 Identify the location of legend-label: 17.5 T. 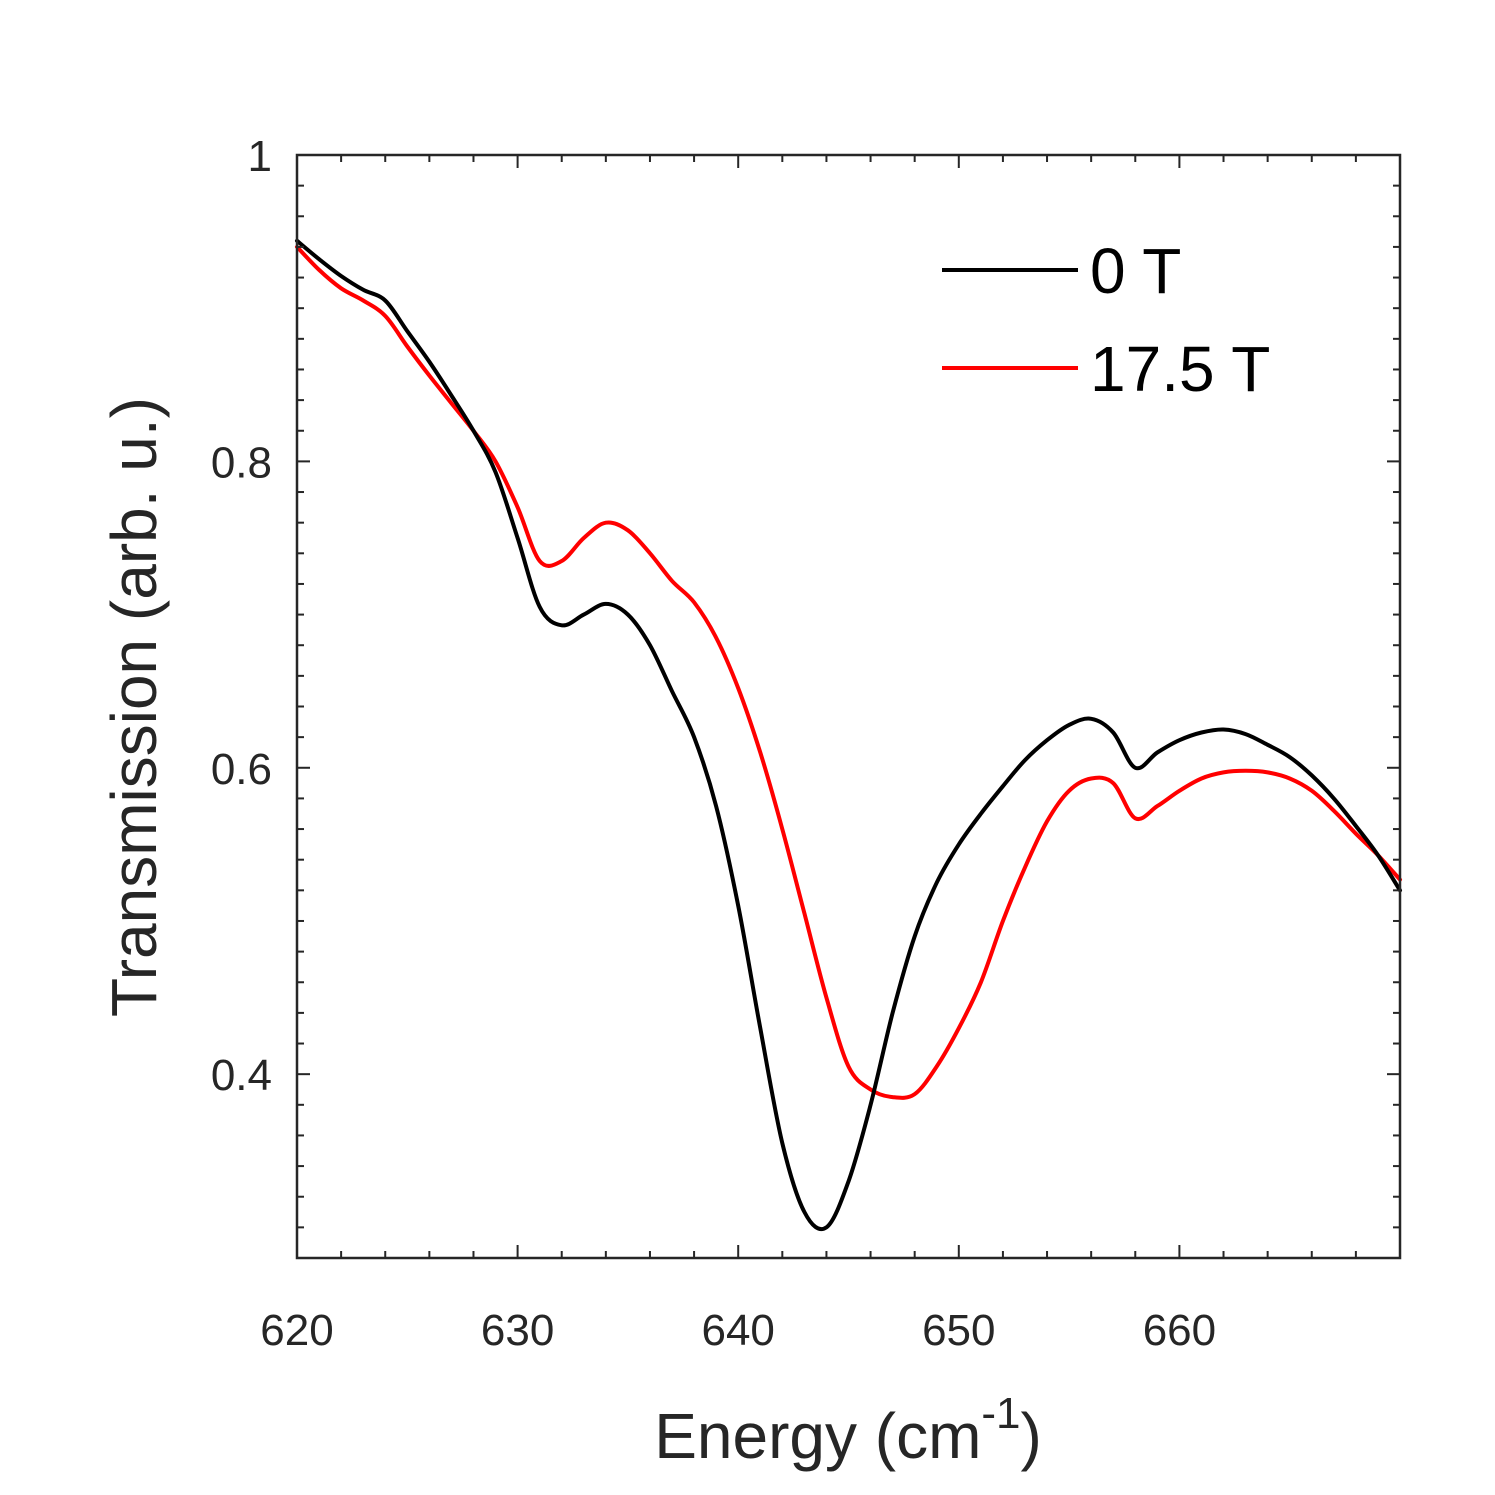
(1180, 369).